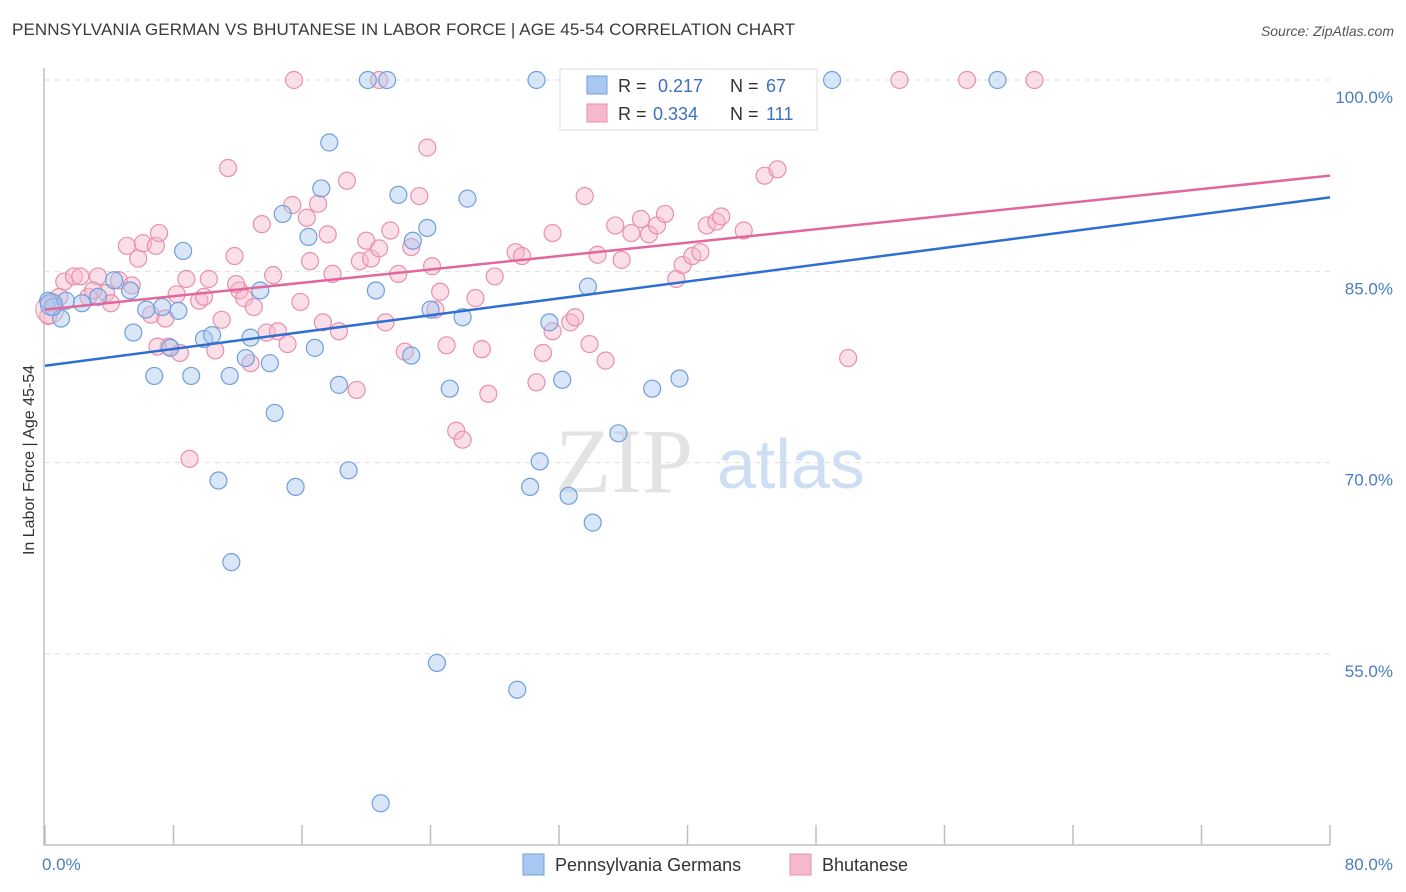 The width and height of the screenshot is (1406, 892). I want to click on legend-r-value-1: 0.217, so click(680, 86).